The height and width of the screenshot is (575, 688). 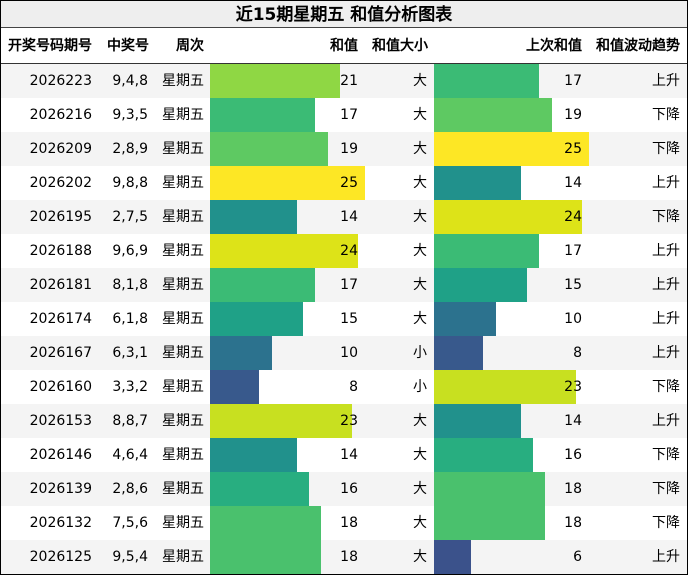 What do you see at coordinates (60, 115) in the screenshot?
I see `issue-cell: 2026216` at bounding box center [60, 115].